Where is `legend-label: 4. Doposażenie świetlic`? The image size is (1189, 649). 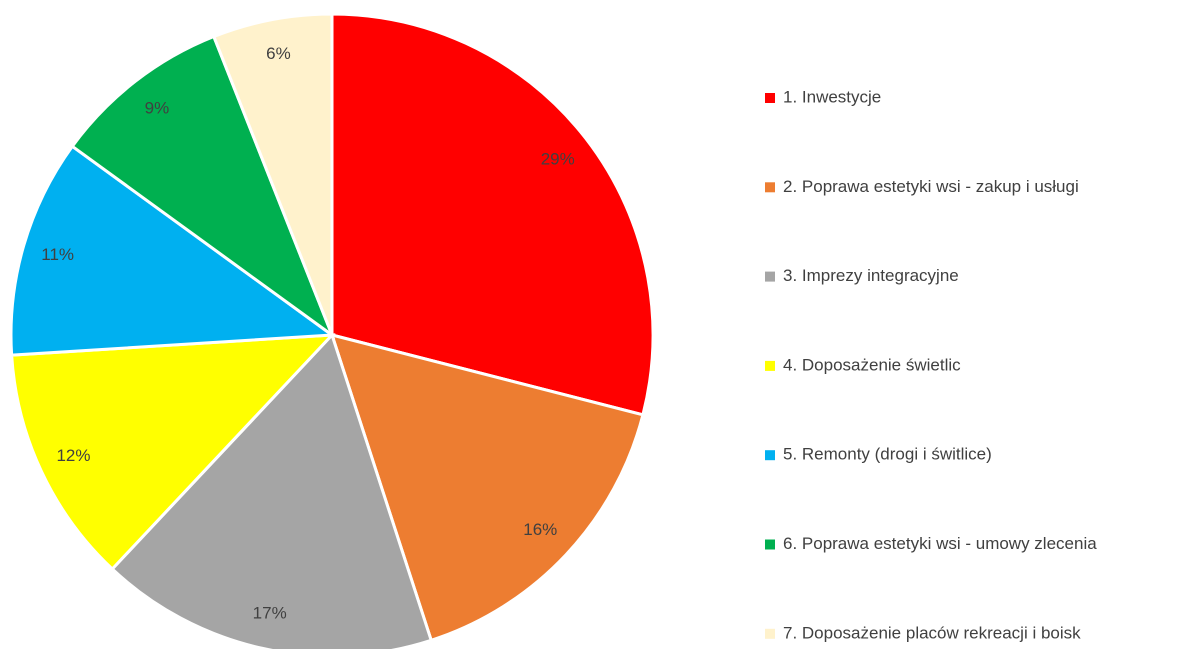
legend-label: 4. Doposażenie świetlic is located at coordinates (872, 364).